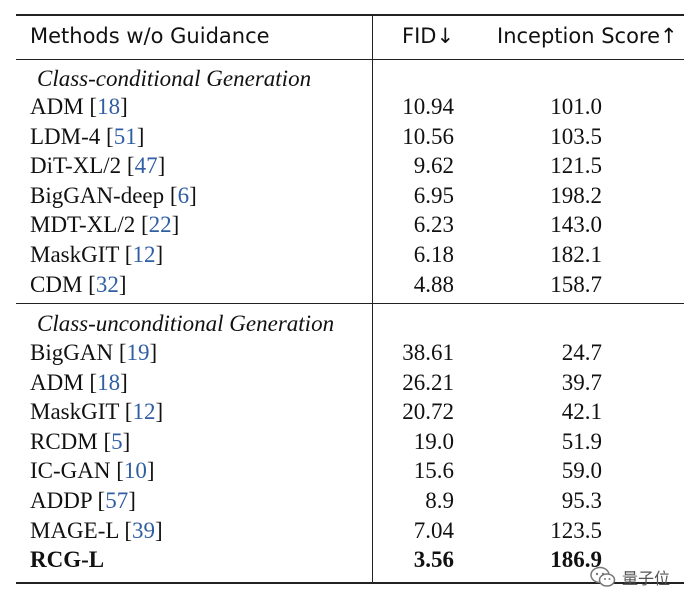 The width and height of the screenshot is (700, 610). I want to click on method-name: RCG-L, so click(67, 560).